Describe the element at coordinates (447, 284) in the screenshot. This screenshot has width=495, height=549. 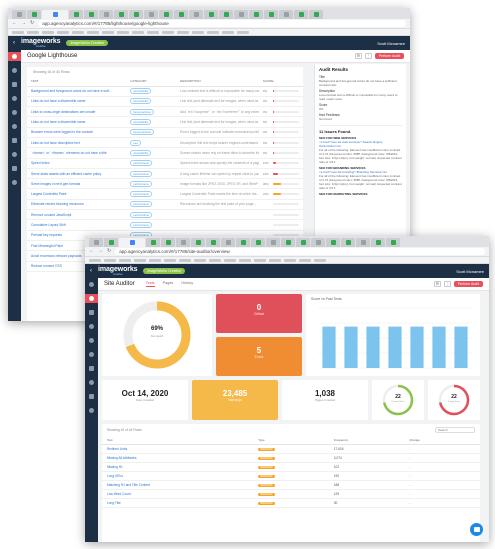
I see `more-options-icon: ⋮` at that location.